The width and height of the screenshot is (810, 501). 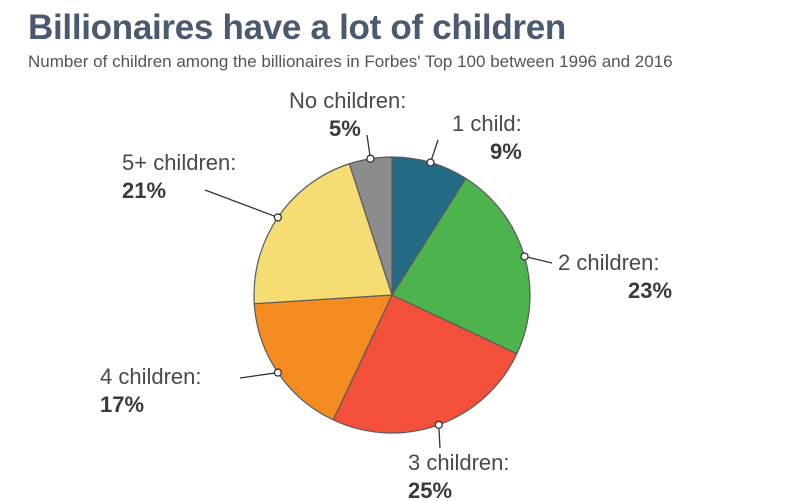 What do you see at coordinates (297, 27) in the screenshot?
I see `chart-title: Billionaires have a lot of children` at bounding box center [297, 27].